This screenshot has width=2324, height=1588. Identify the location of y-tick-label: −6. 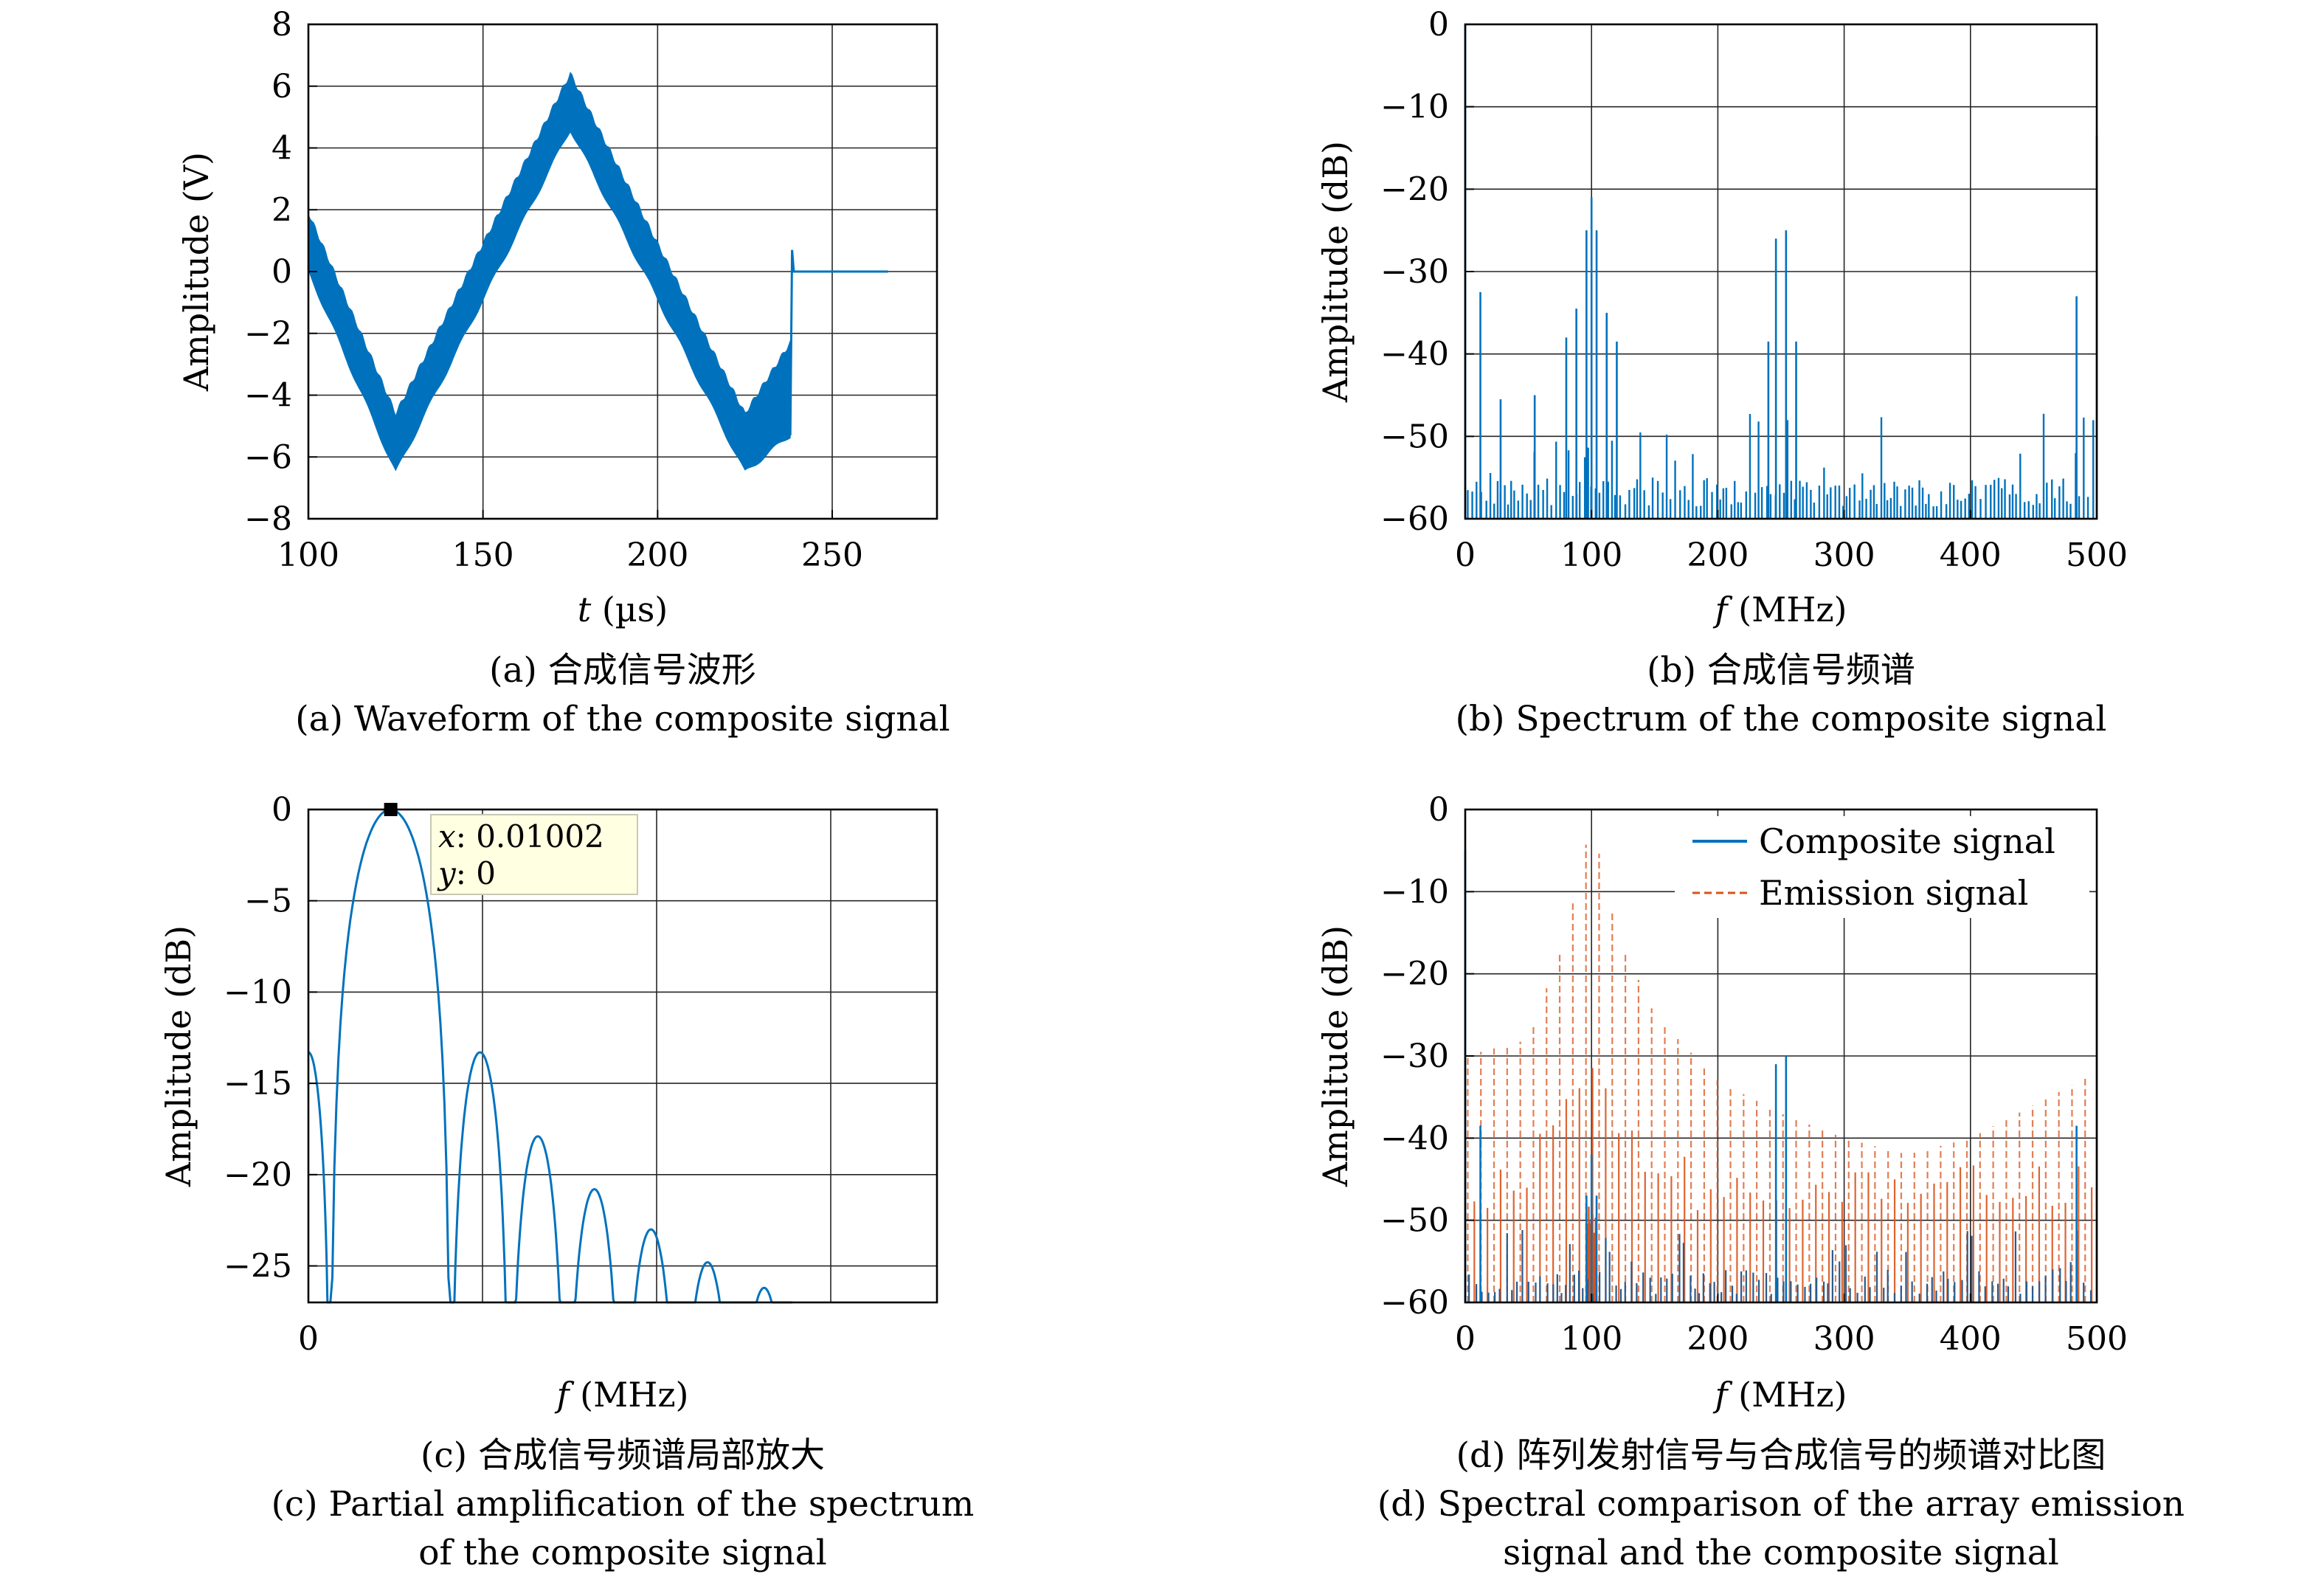
(268, 457).